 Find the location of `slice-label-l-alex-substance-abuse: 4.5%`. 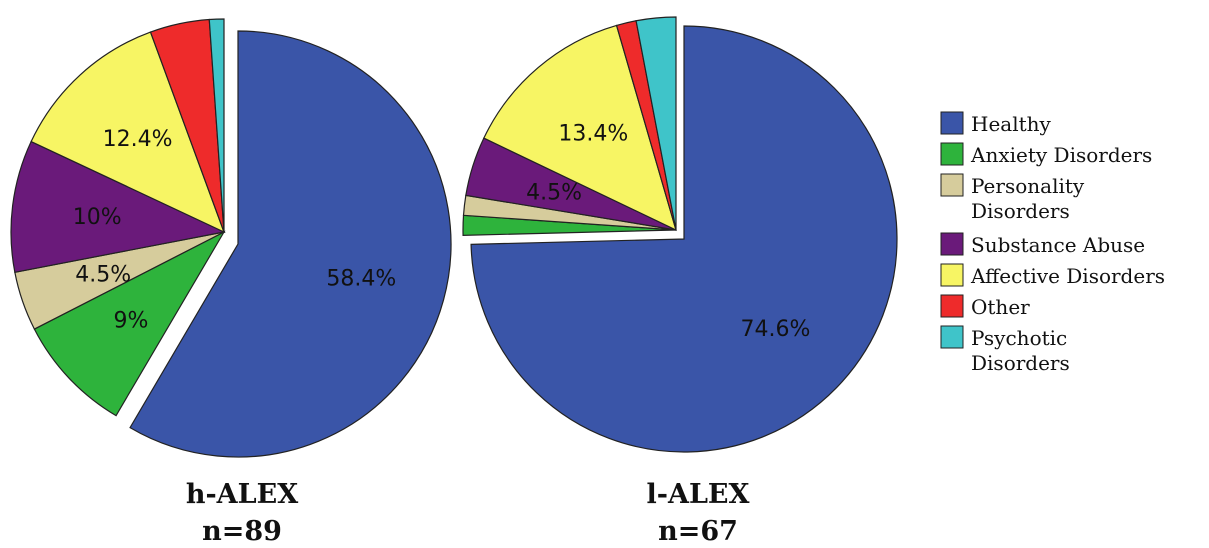

slice-label-l-alex-substance-abuse: 4.5% is located at coordinates (554, 193).